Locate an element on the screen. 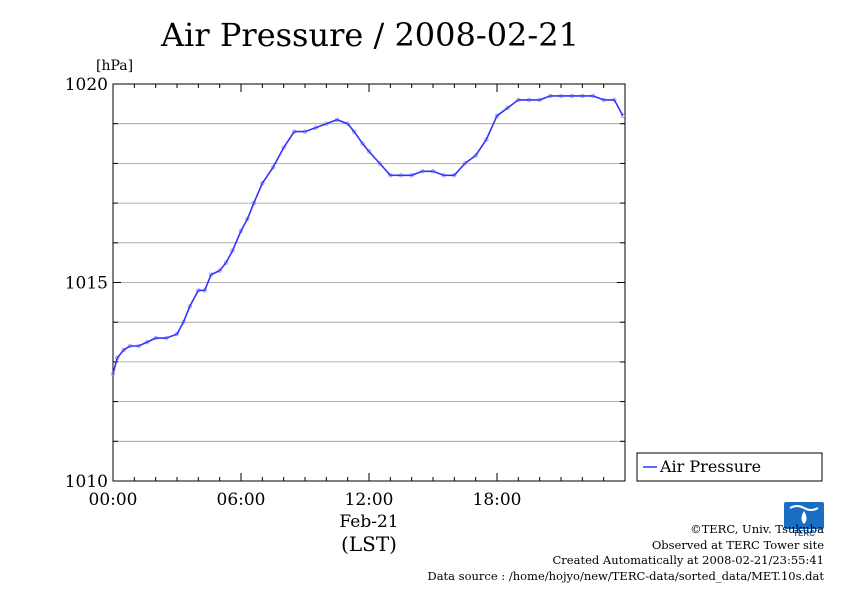 Image resolution: width=842 pixels, height=595 pixels. copyright-text: ©TERC, Univ. Tsukuba is located at coordinates (757, 529).